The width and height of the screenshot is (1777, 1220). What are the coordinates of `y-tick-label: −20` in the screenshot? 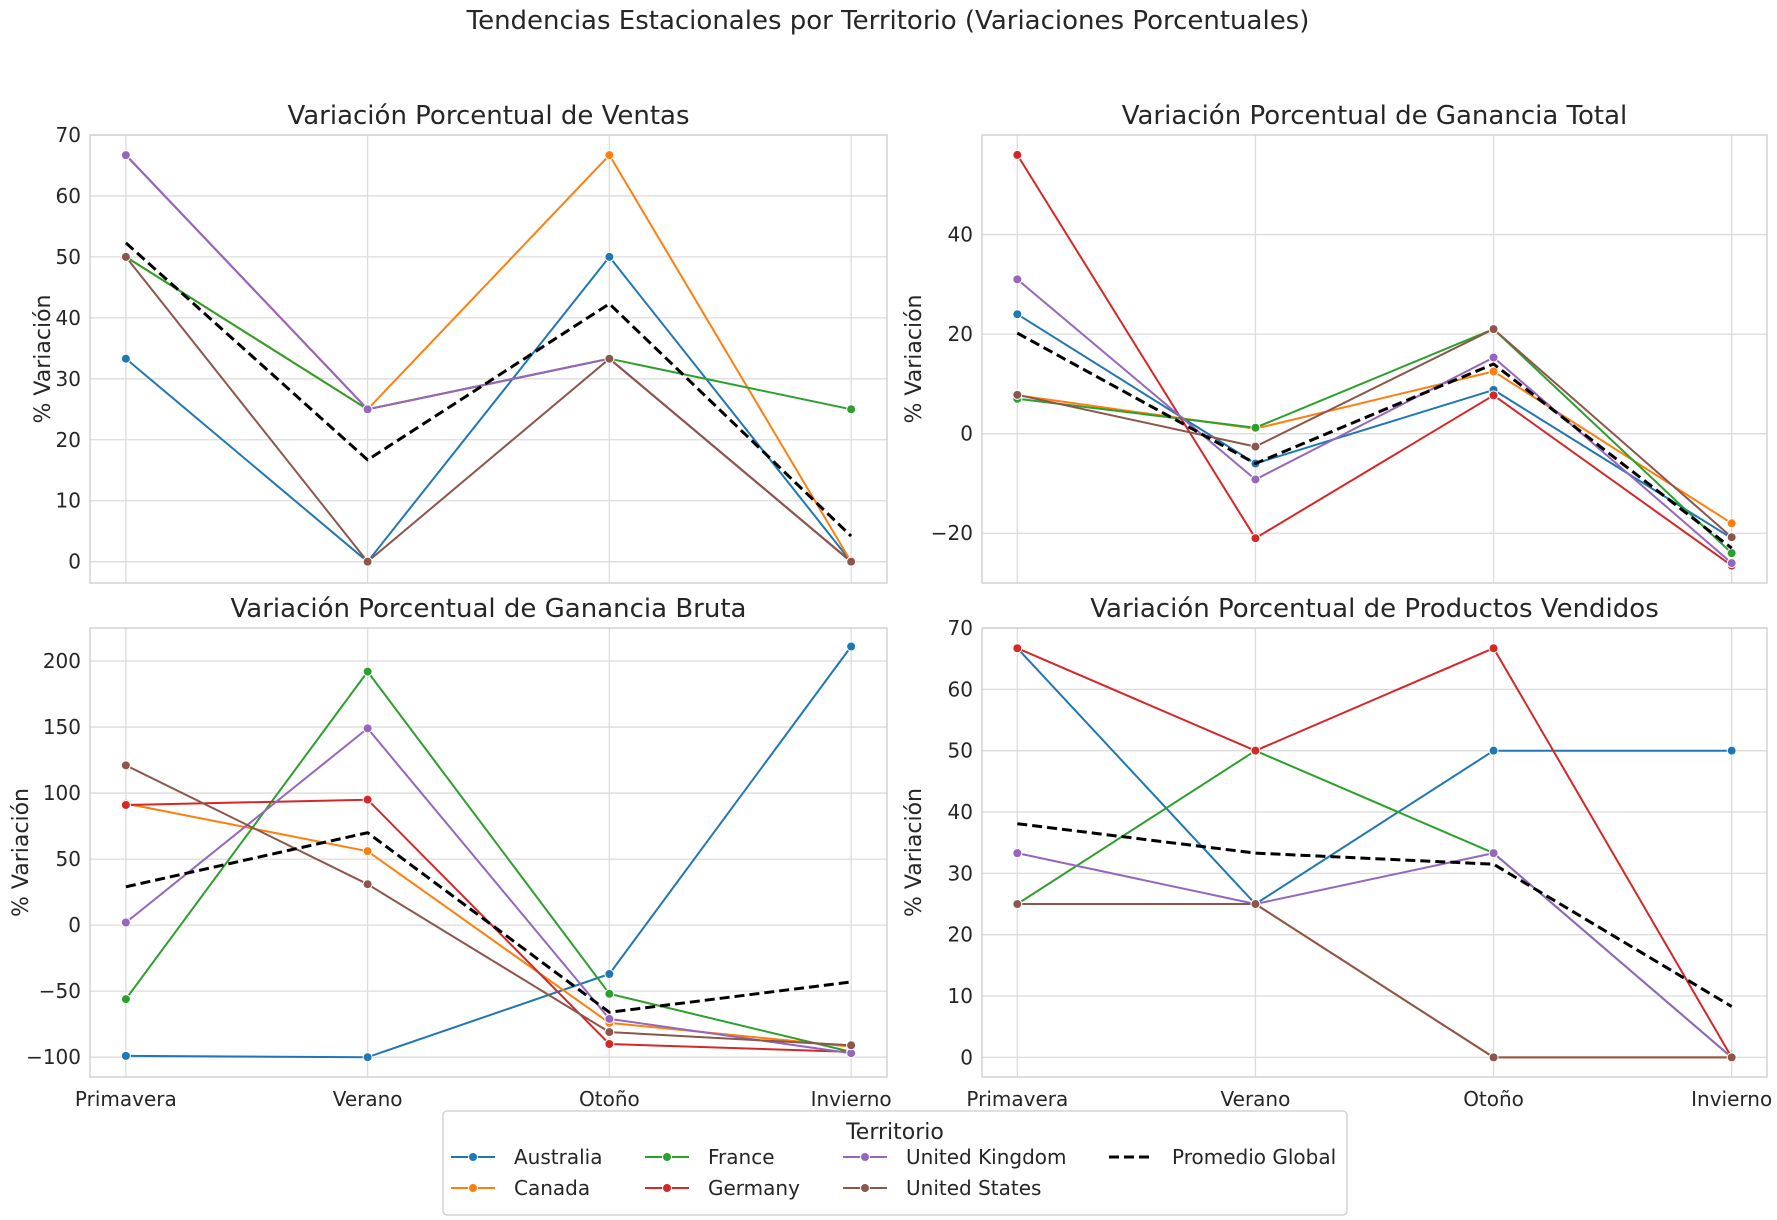 It's located at (952, 533).